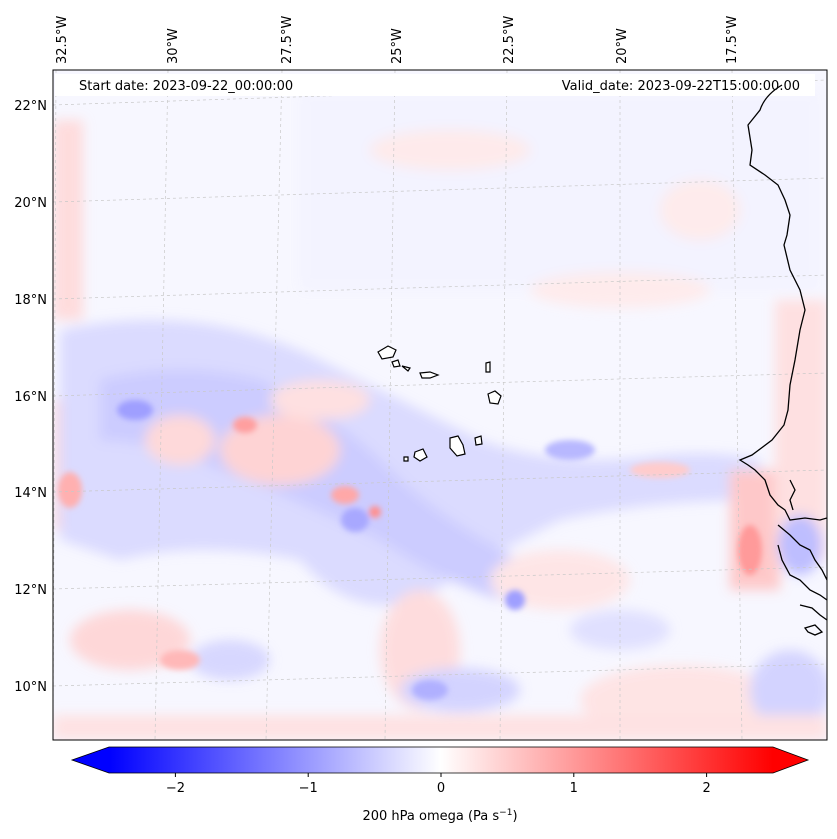  Describe the element at coordinates (62, 40) in the screenshot. I see `lon-label: 32.5°W` at that location.